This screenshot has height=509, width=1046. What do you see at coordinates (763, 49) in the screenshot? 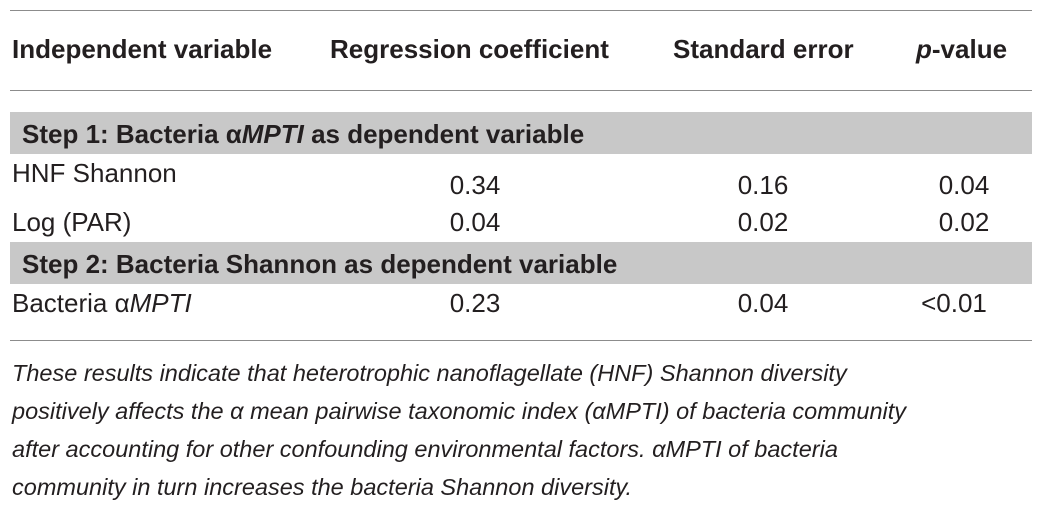
I see `header-standard-error: Standard error` at bounding box center [763, 49].